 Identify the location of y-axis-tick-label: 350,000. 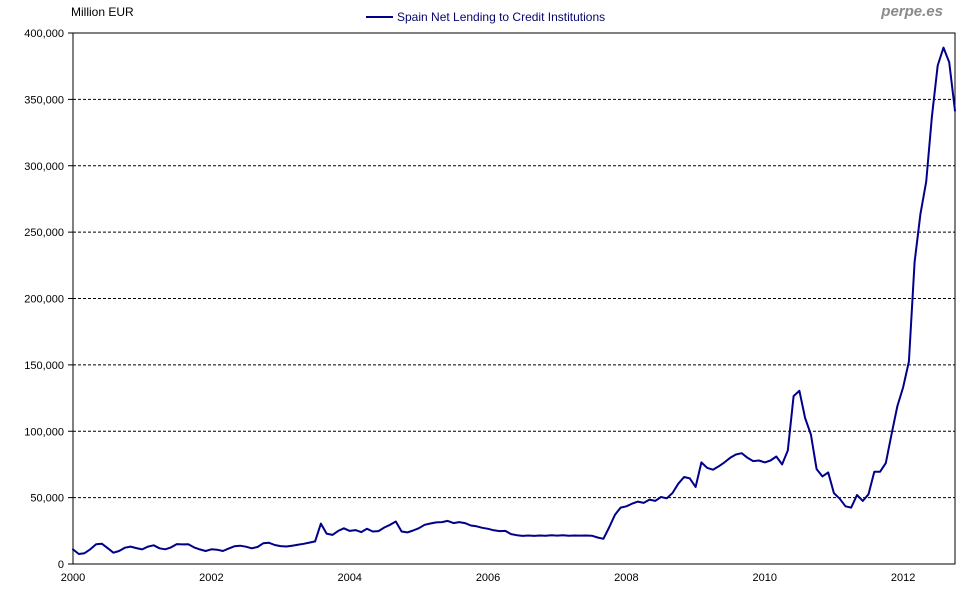
(44, 100).